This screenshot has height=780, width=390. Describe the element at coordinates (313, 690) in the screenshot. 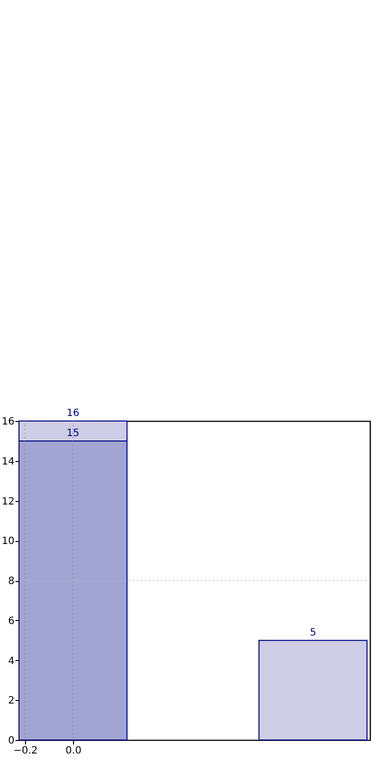

I see `bar` at that location.